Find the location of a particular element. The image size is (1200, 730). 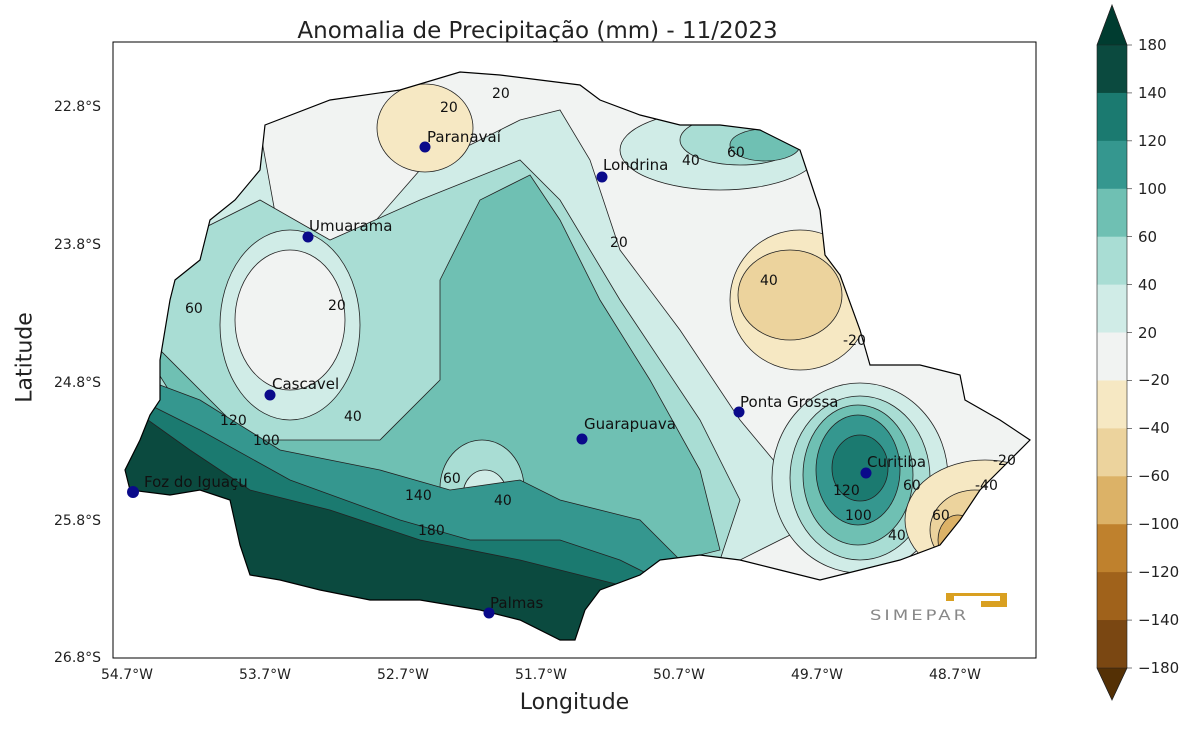

y-tick: 25.8°S is located at coordinates (78, 521).